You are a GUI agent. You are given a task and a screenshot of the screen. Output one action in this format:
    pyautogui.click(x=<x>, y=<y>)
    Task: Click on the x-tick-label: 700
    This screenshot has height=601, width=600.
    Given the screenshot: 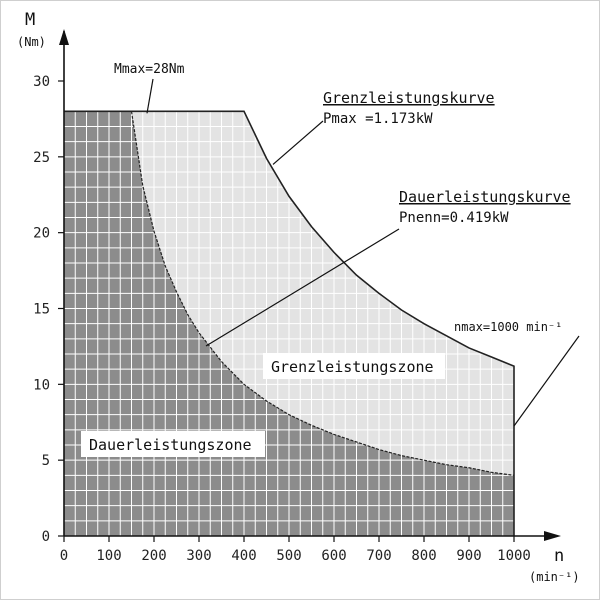 What is the action you would take?
    pyautogui.click(x=378, y=556)
    